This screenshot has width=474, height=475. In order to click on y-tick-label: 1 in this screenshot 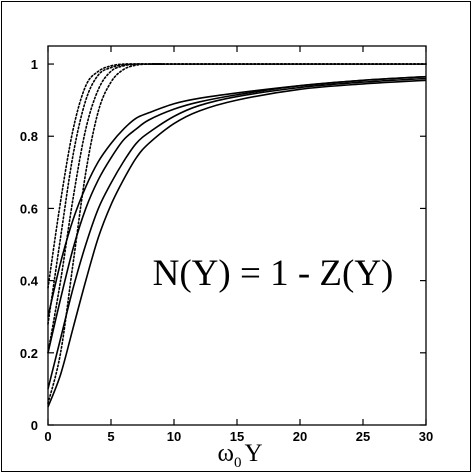, I will do `click(34, 64)`.